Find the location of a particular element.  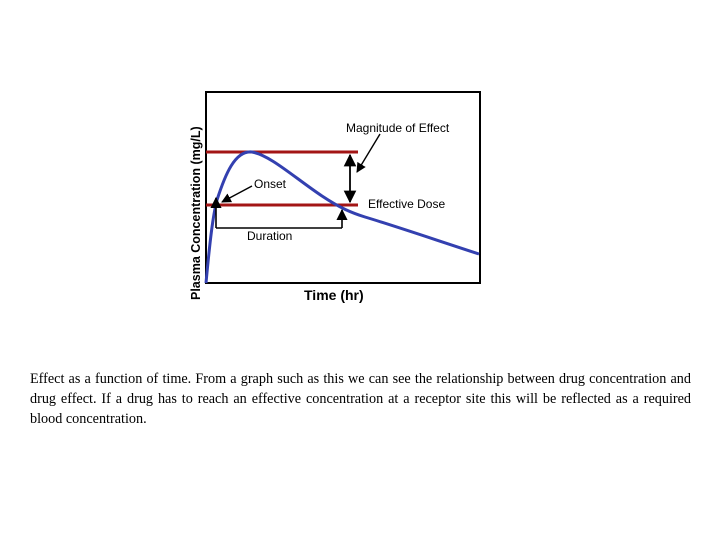

y-axis-label: Plasma Concentration (mg/L) is located at coordinates (196, 213).